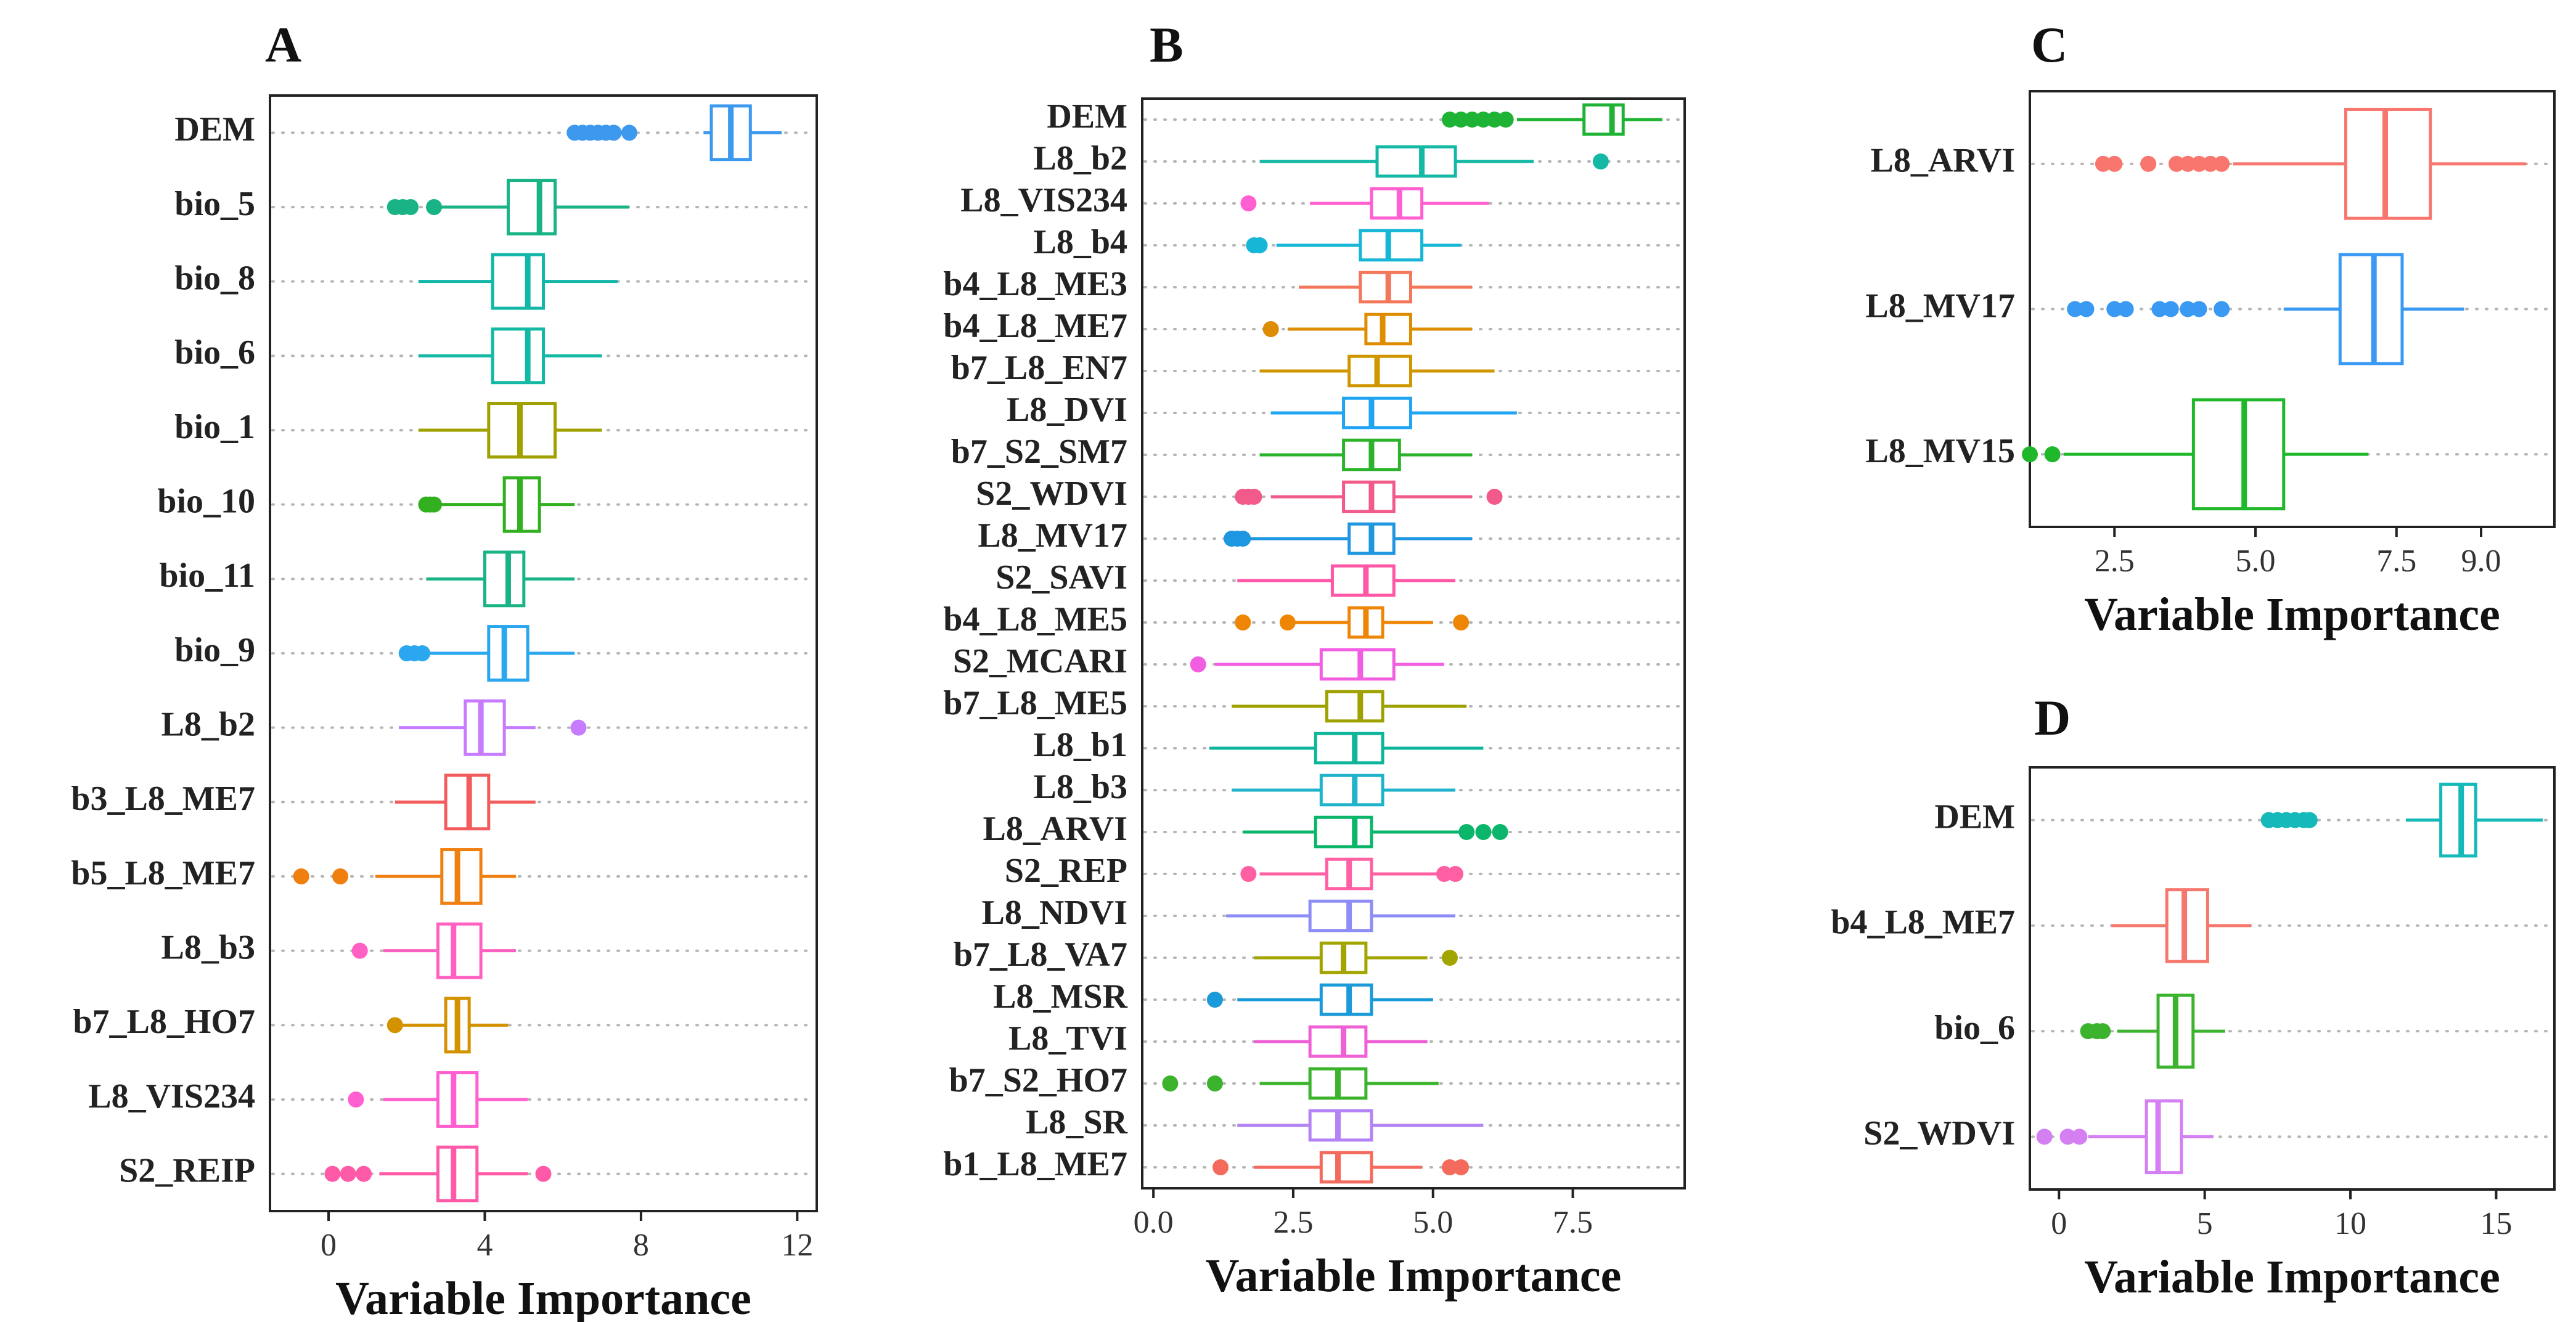 The height and width of the screenshot is (1322, 2576). Describe the element at coordinates (2292, 309) in the screenshot. I see `plot-frame` at that location.